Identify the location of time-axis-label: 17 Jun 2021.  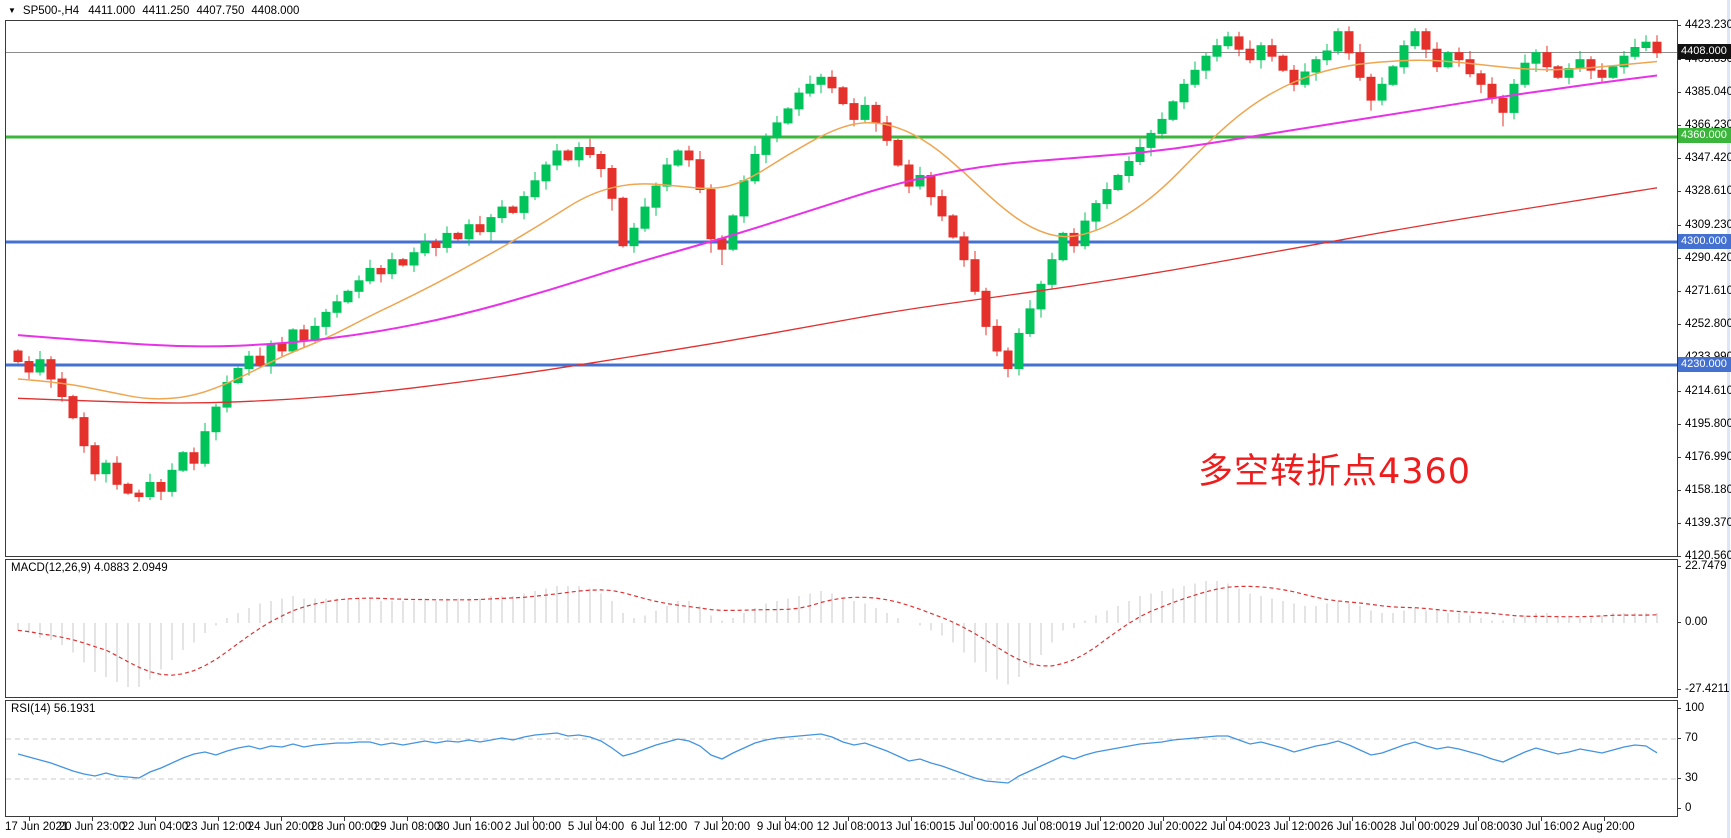
(37, 827).